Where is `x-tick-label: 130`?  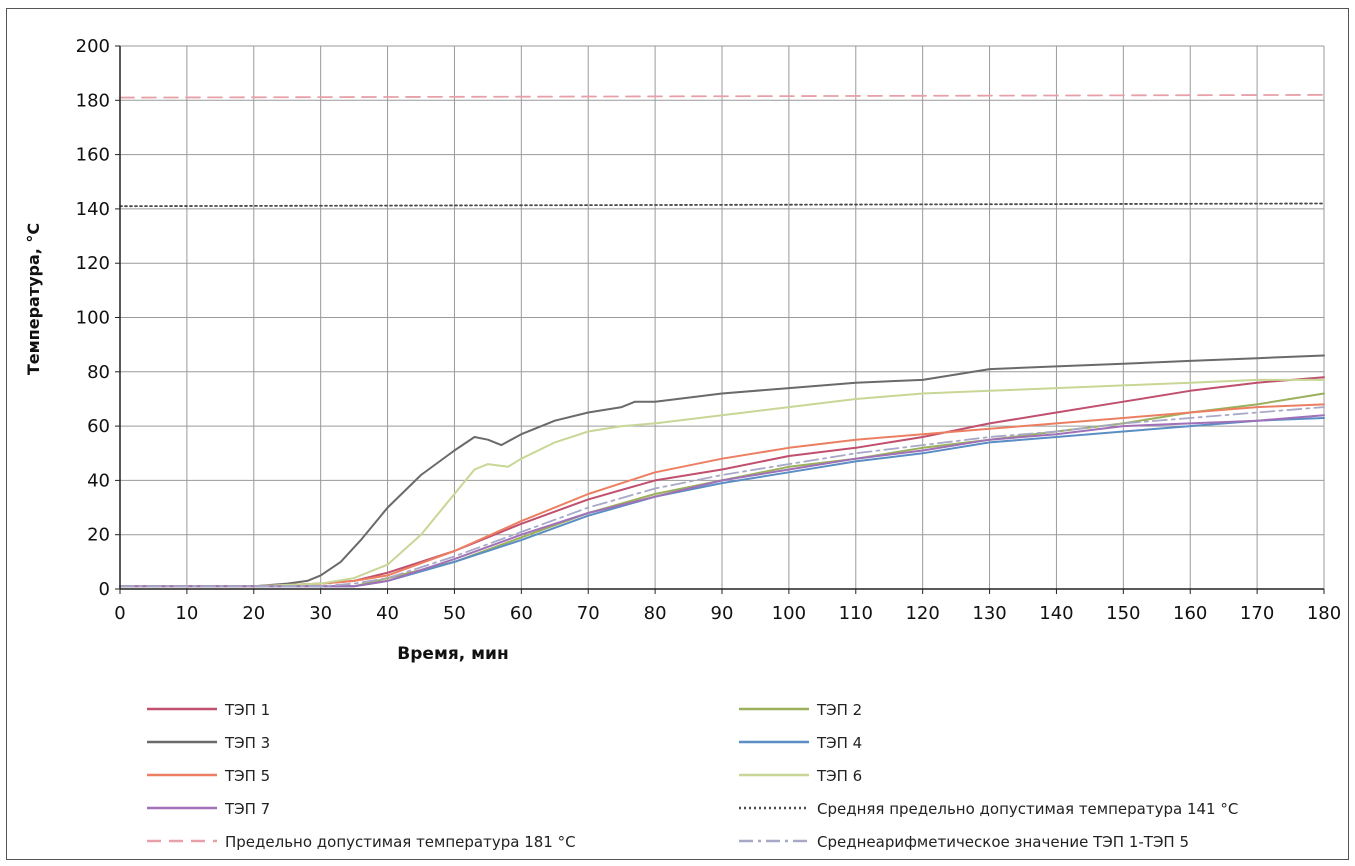
x-tick-label: 130 is located at coordinates (989, 613).